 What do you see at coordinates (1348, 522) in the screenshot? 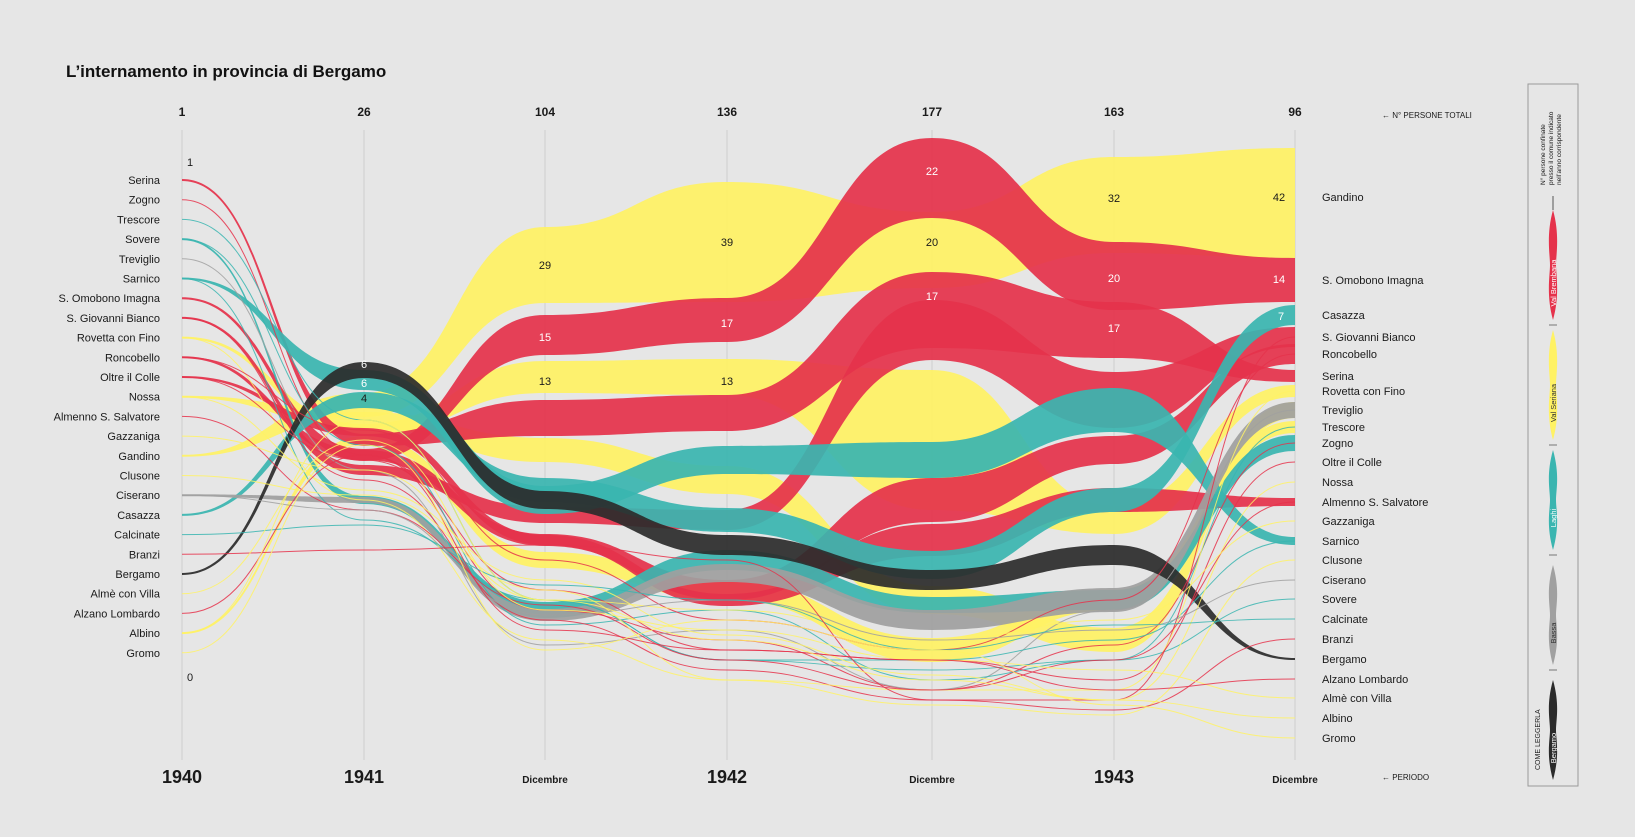
I see `end-label: Gazzaniga` at bounding box center [1348, 522].